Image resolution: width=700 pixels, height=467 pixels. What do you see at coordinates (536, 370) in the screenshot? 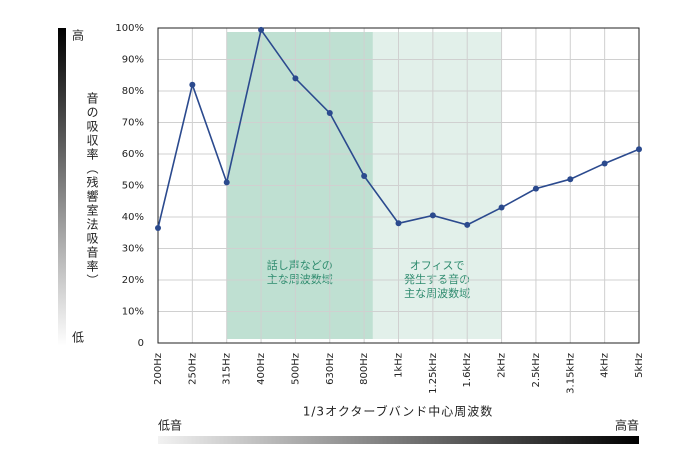
I see `x-tick-label: 2.5kHz` at bounding box center [536, 370].